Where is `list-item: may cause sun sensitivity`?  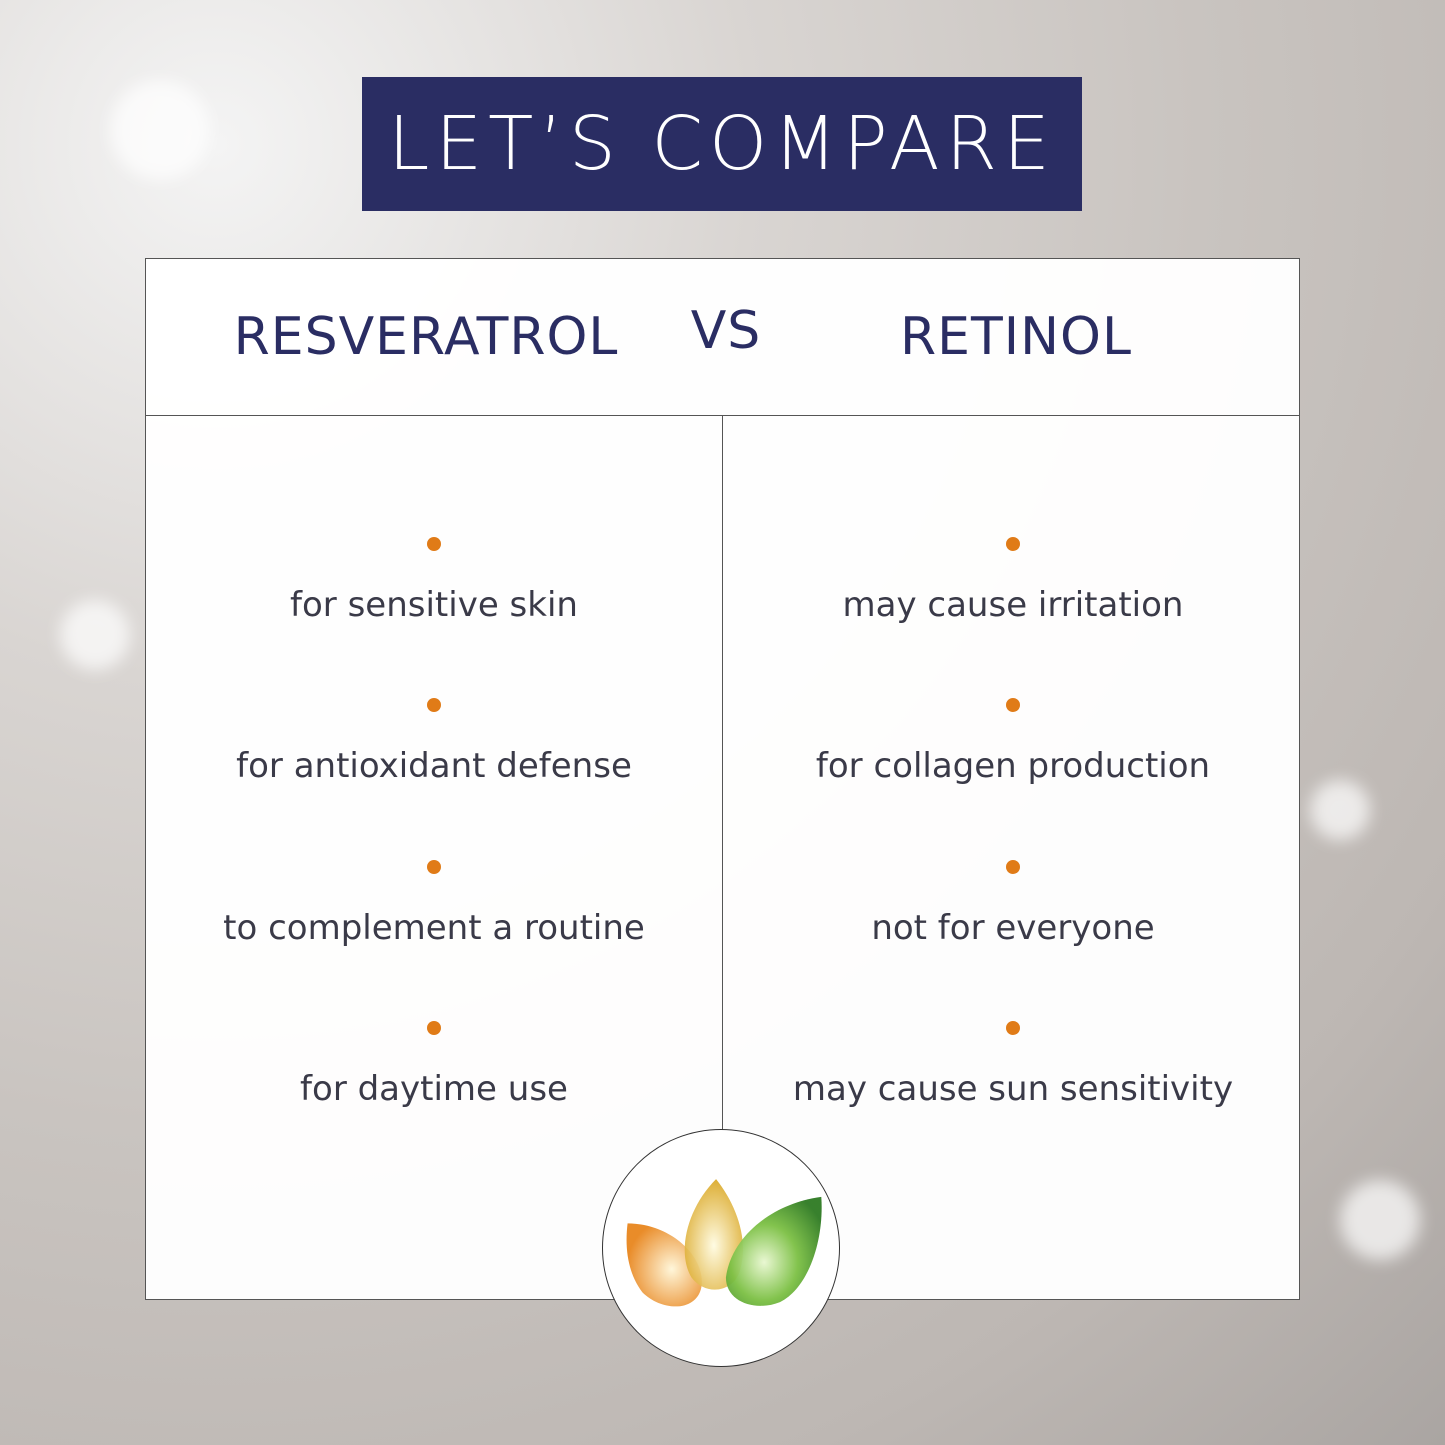 list-item: may cause sun sensitivity is located at coordinates (1013, 1065).